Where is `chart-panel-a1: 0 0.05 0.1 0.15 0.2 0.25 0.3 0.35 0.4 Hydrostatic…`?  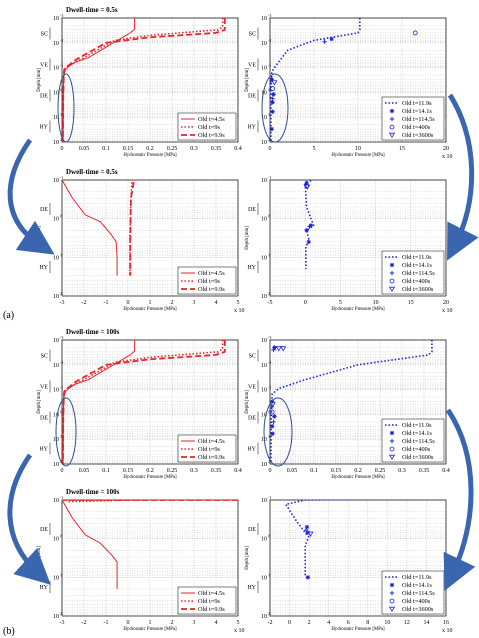 chart-panel-a1: 0 0.05 0.1 0.15 0.2 0.25 0.3 0.35 0.4 Hydrostatic… is located at coordinates (139, 82).